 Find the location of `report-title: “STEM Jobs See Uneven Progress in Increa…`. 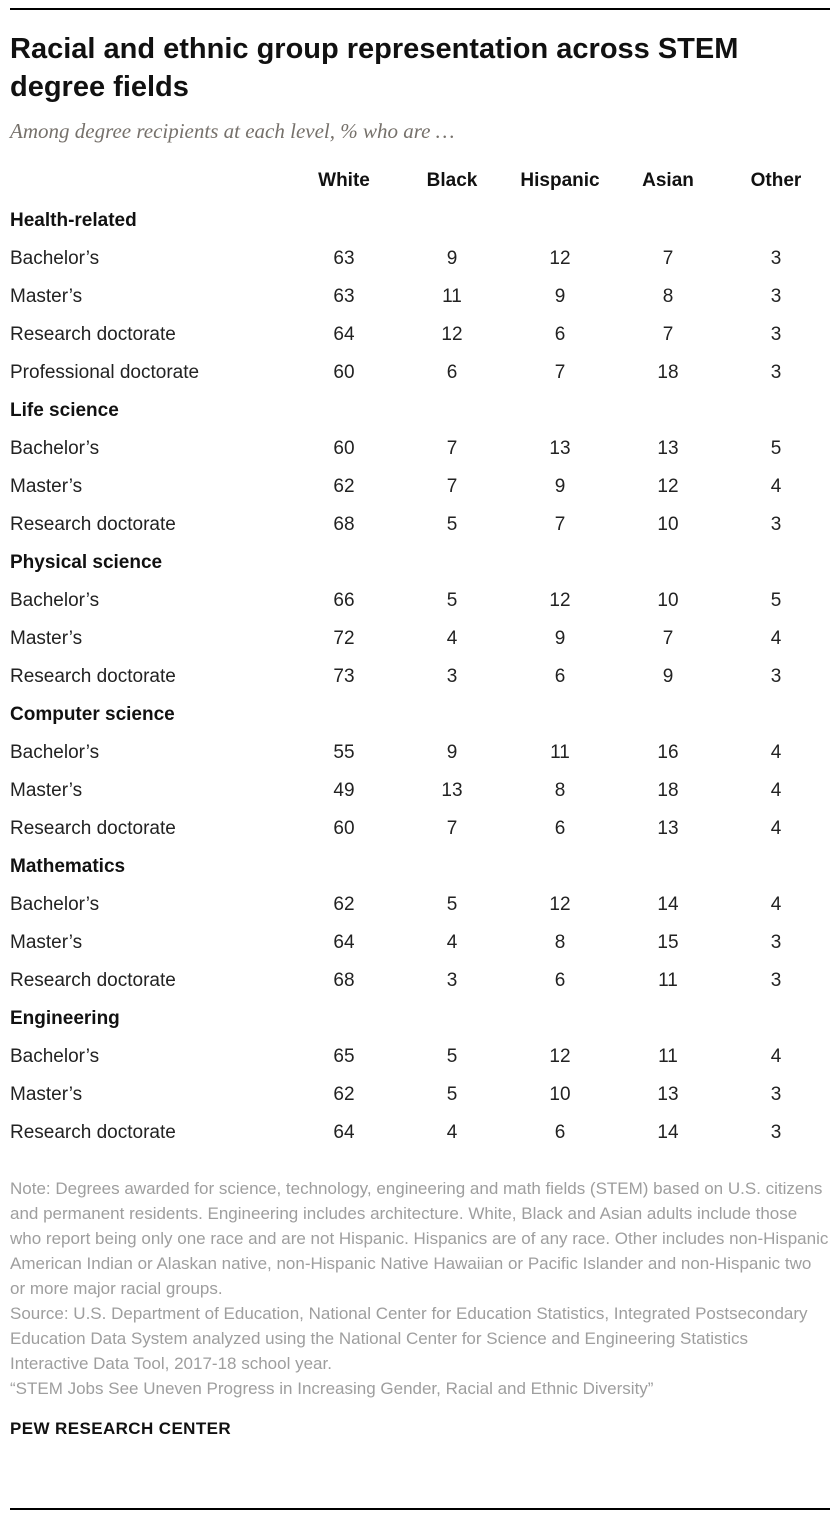

report-title: “STEM Jobs See Uneven Progress in Increa… is located at coordinates (332, 1388).